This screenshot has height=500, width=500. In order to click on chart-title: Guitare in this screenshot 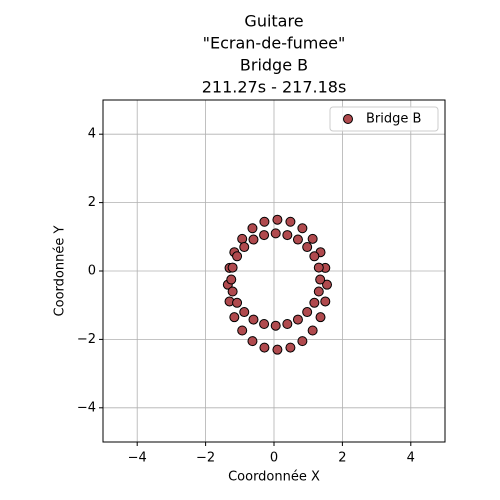, I will do `click(273, 21)`.